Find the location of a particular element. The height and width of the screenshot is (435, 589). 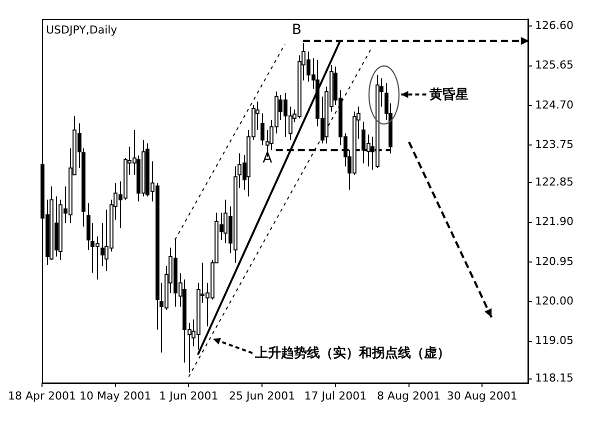

y-tick-label: 118.15 is located at coordinates (554, 378).